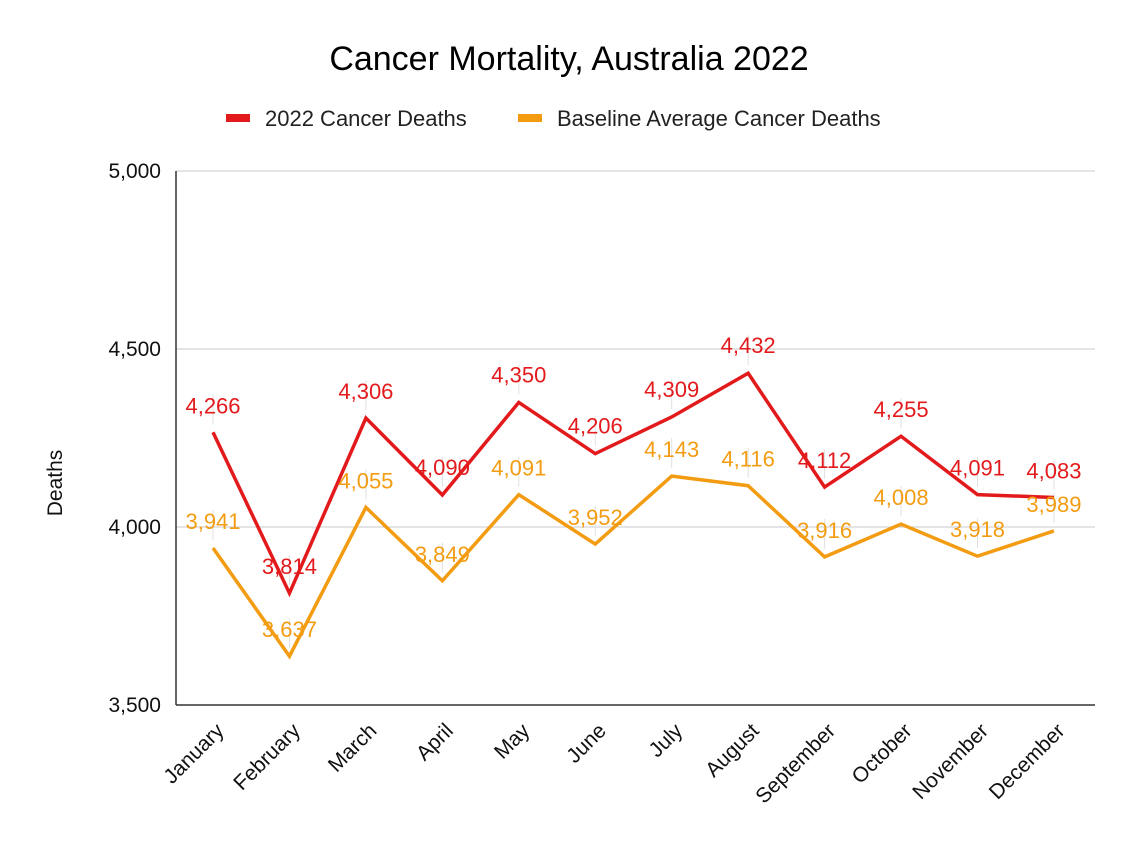 Image resolution: width=1138 pixels, height=852 pixels. What do you see at coordinates (442, 554) in the screenshot?
I see `data-label-baseline: 3,849` at bounding box center [442, 554].